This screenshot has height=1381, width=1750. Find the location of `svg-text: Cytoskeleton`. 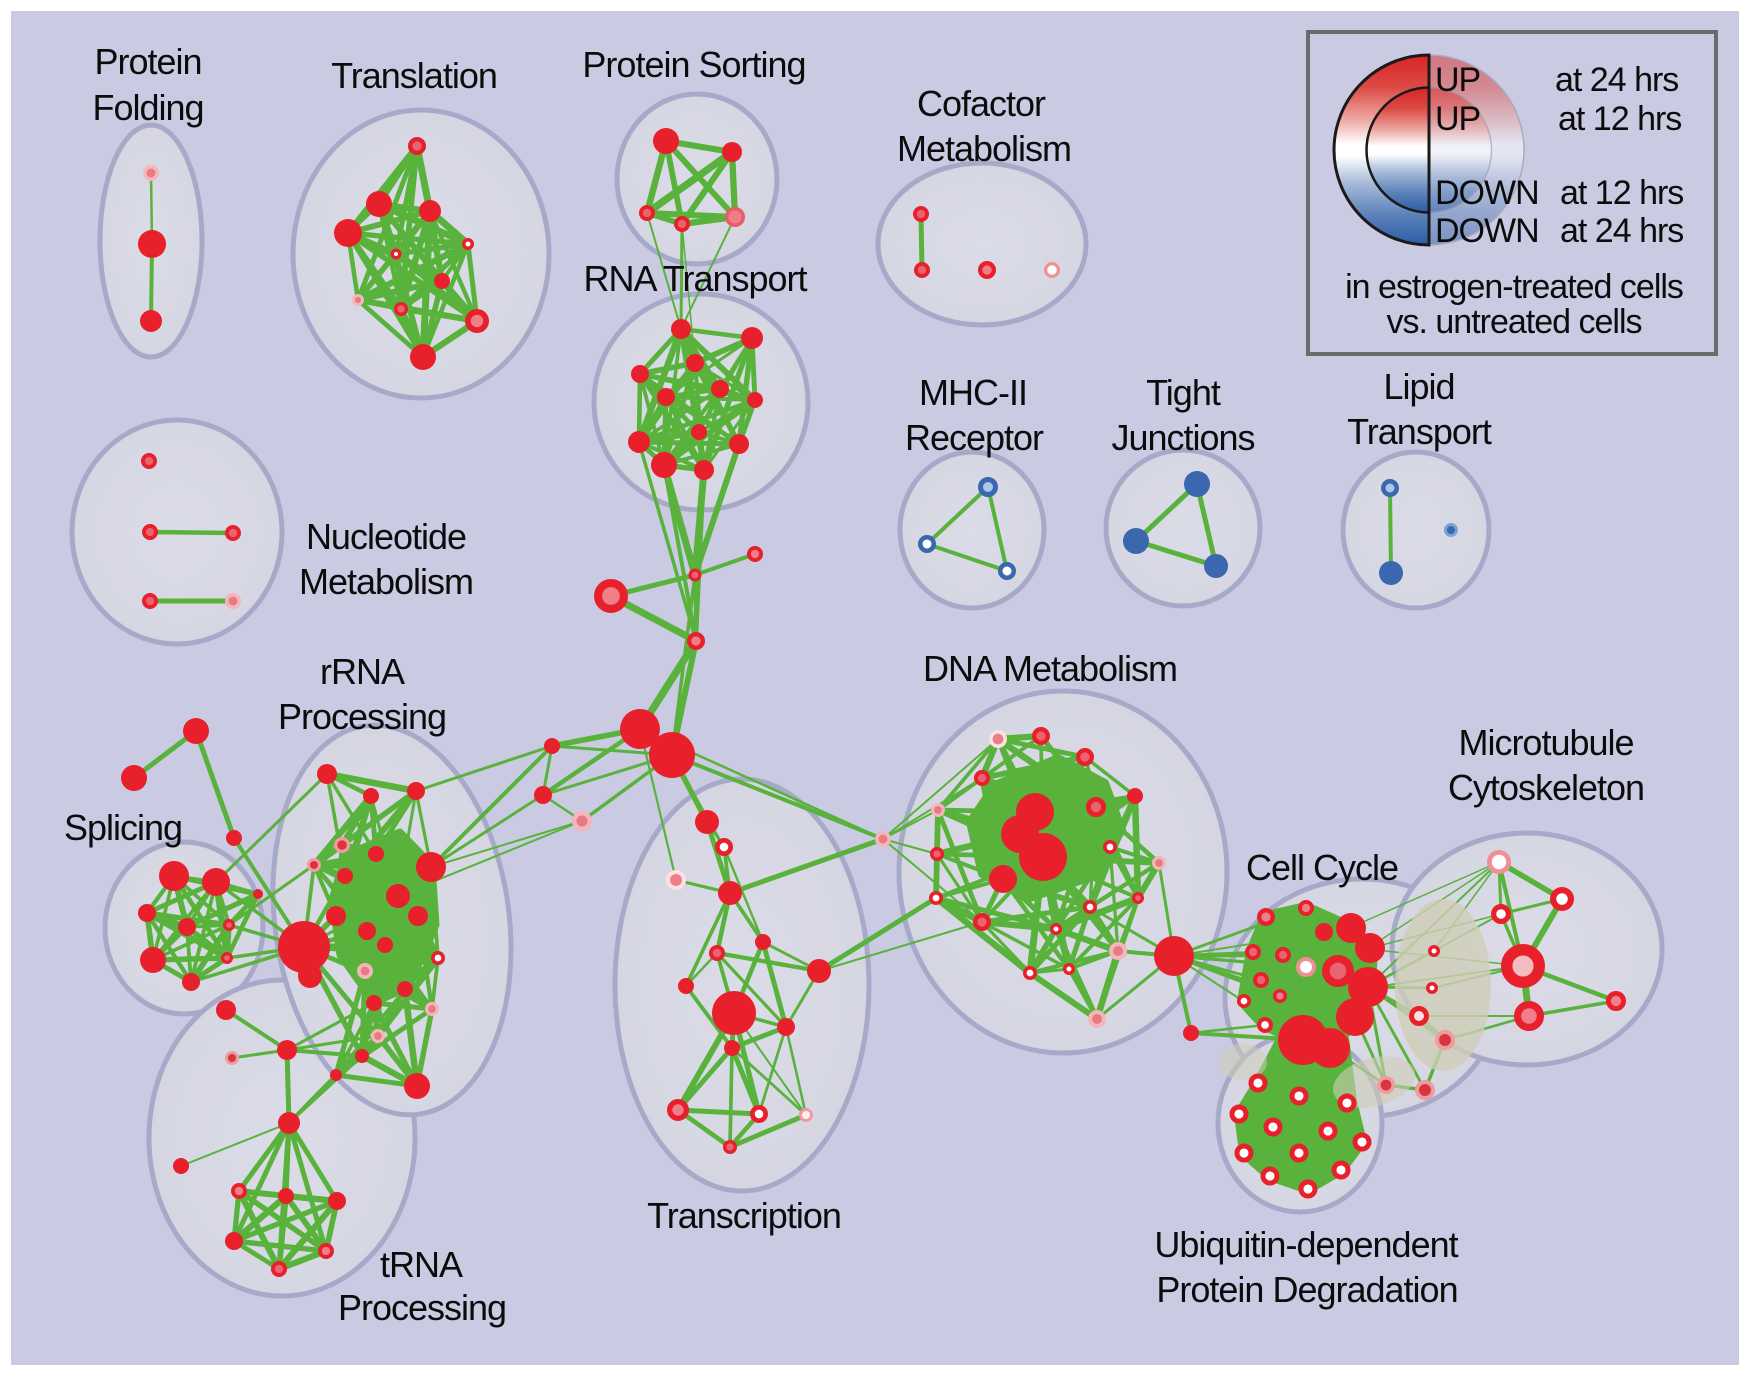

svg-text: Cytoskeleton is located at coordinates (1546, 787).